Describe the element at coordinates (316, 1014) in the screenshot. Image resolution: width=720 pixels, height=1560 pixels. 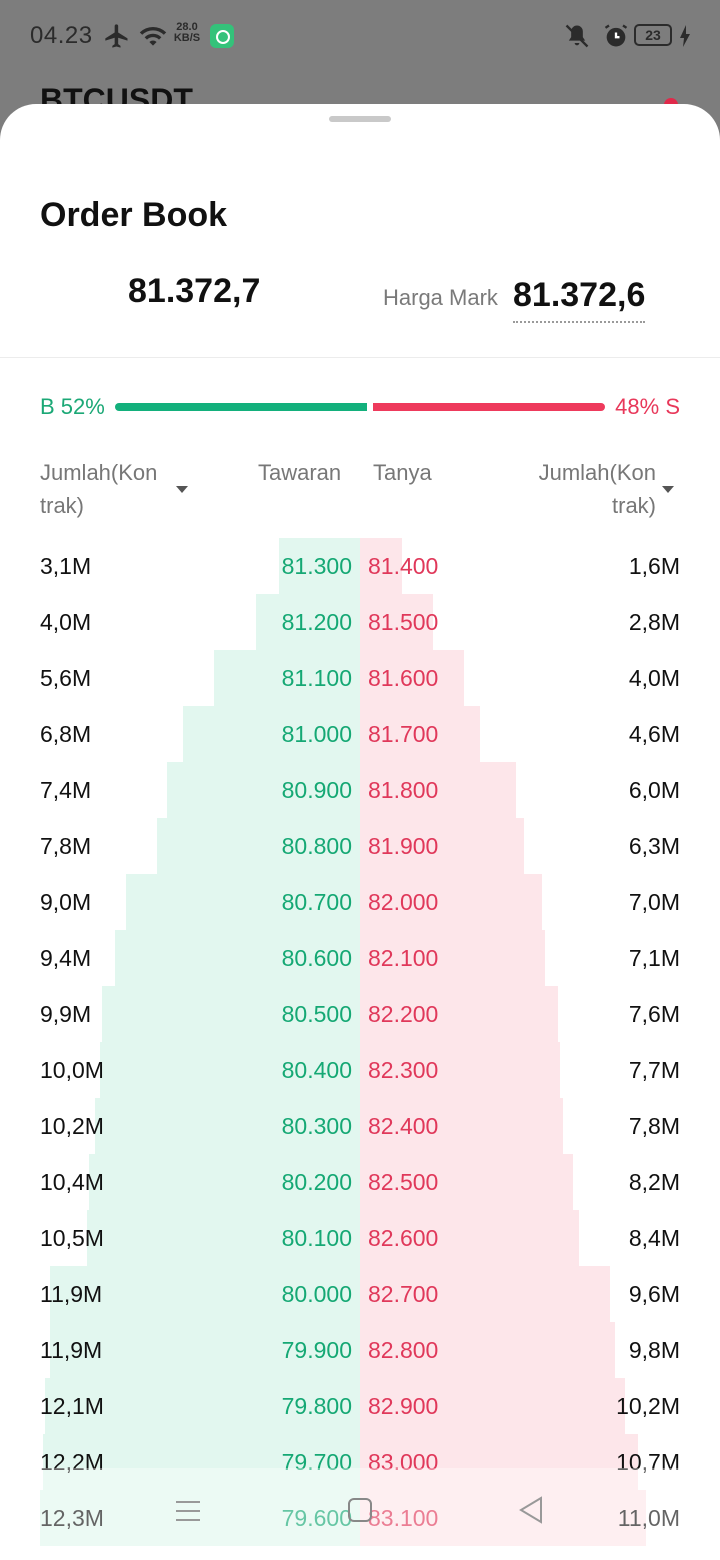
I see `bid-price-cell: 80.500` at that location.